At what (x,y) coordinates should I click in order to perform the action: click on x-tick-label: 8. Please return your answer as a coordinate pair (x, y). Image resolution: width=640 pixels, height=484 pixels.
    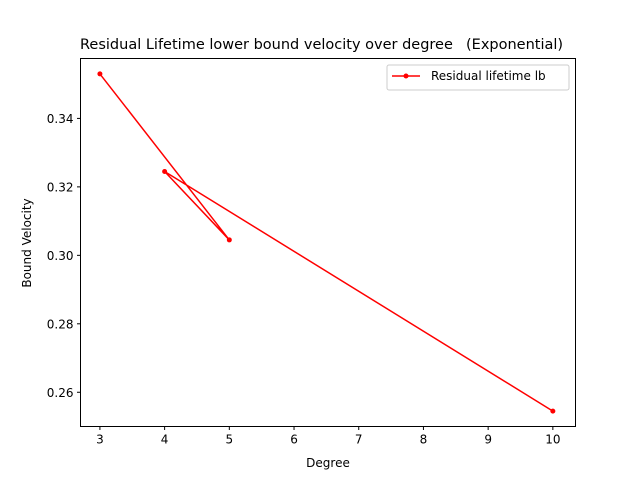
    Looking at the image, I should click on (424, 440).